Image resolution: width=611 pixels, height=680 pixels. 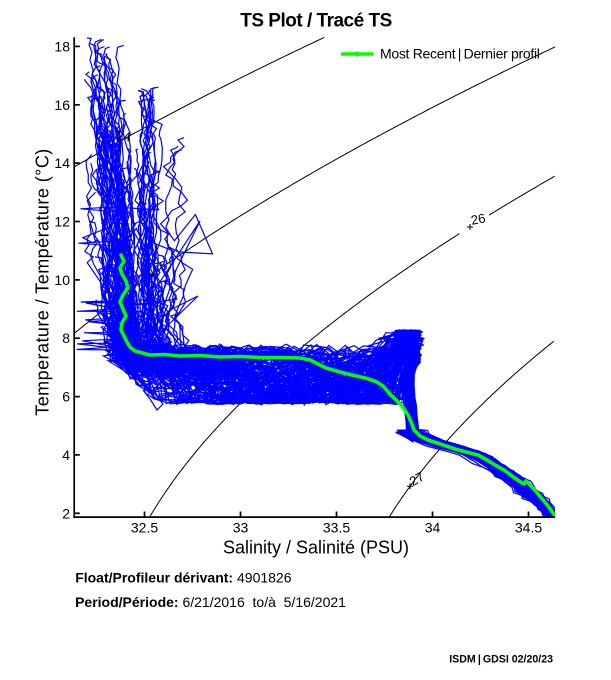 What do you see at coordinates (417, 479) in the screenshot?
I see `svg-text: 27` at bounding box center [417, 479].